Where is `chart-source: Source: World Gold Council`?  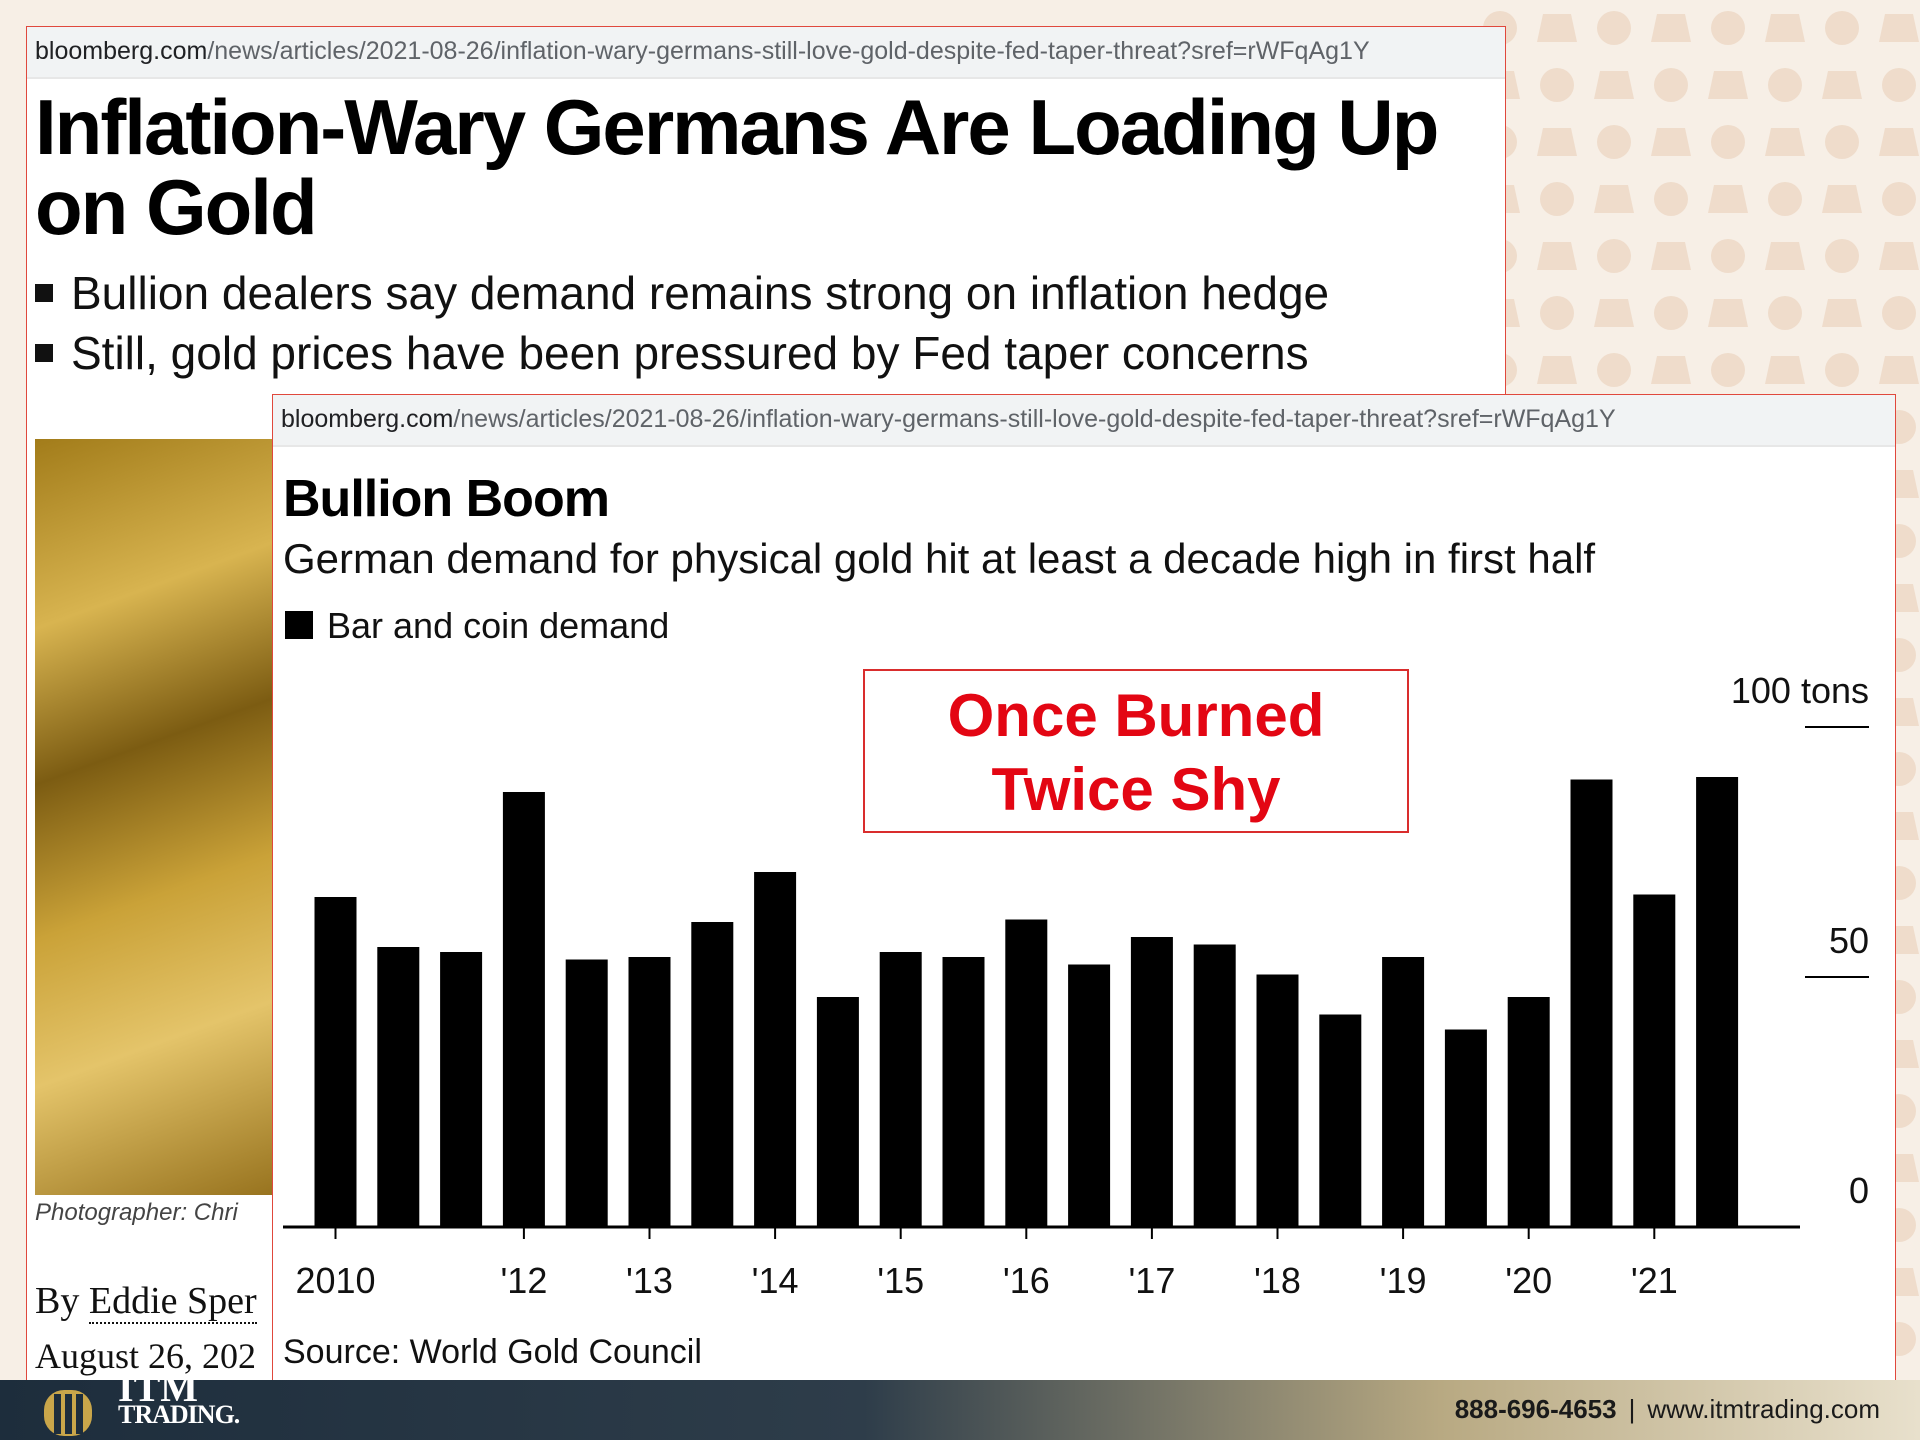 chart-source: Source: World Gold Council is located at coordinates (492, 1352).